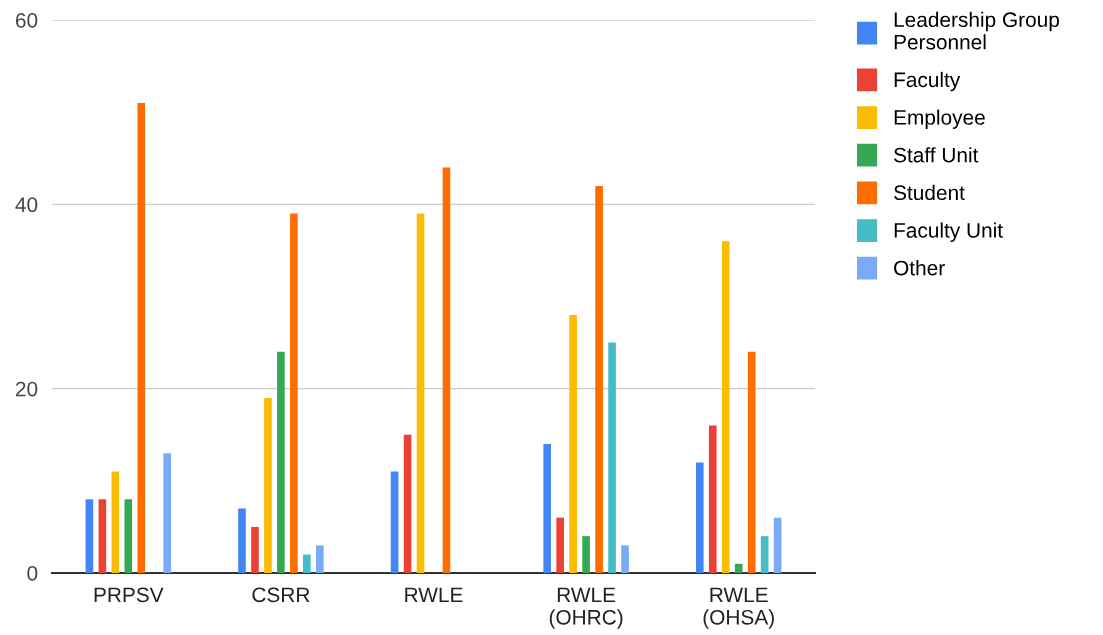 This screenshot has height=635, width=1103. Describe the element at coordinates (939, 119) in the screenshot. I see `legend-label: Employee` at that location.